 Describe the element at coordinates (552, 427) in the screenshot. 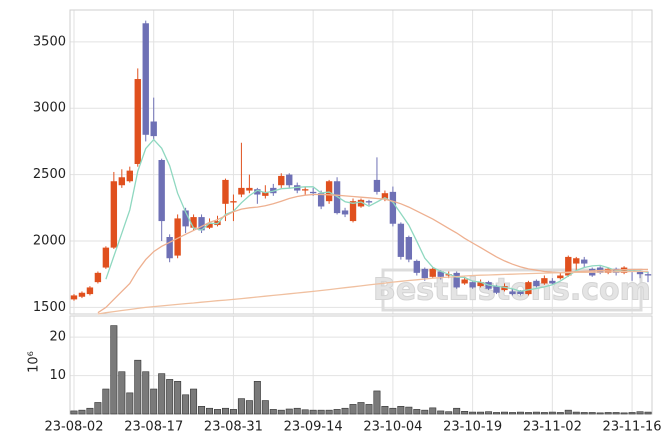

I see `x-tick-label: 23-11-02` at that location.